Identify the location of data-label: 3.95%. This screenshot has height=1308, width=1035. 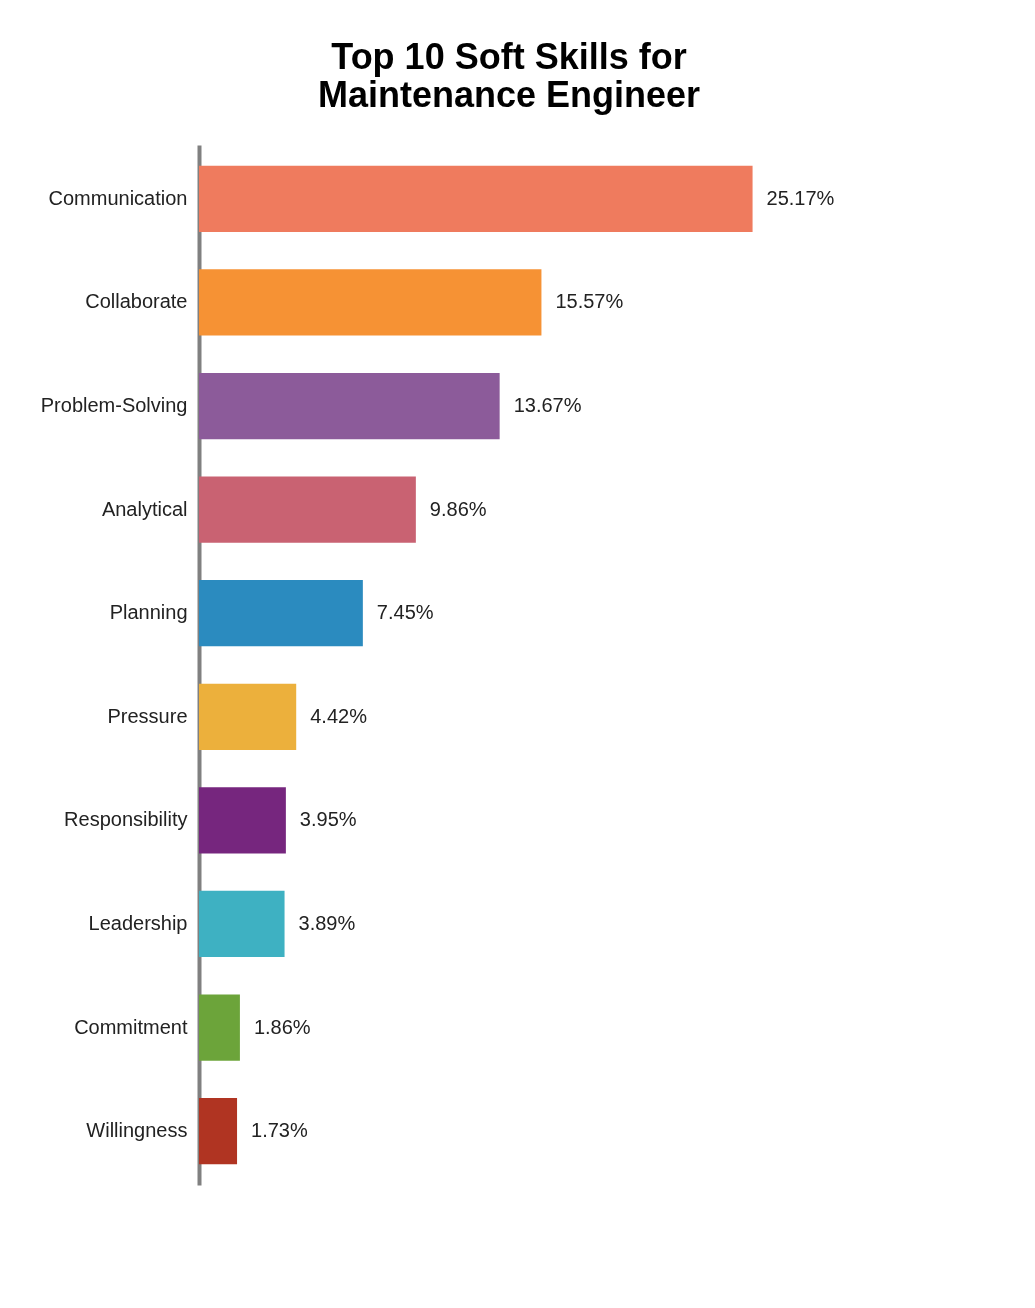
(328, 819).